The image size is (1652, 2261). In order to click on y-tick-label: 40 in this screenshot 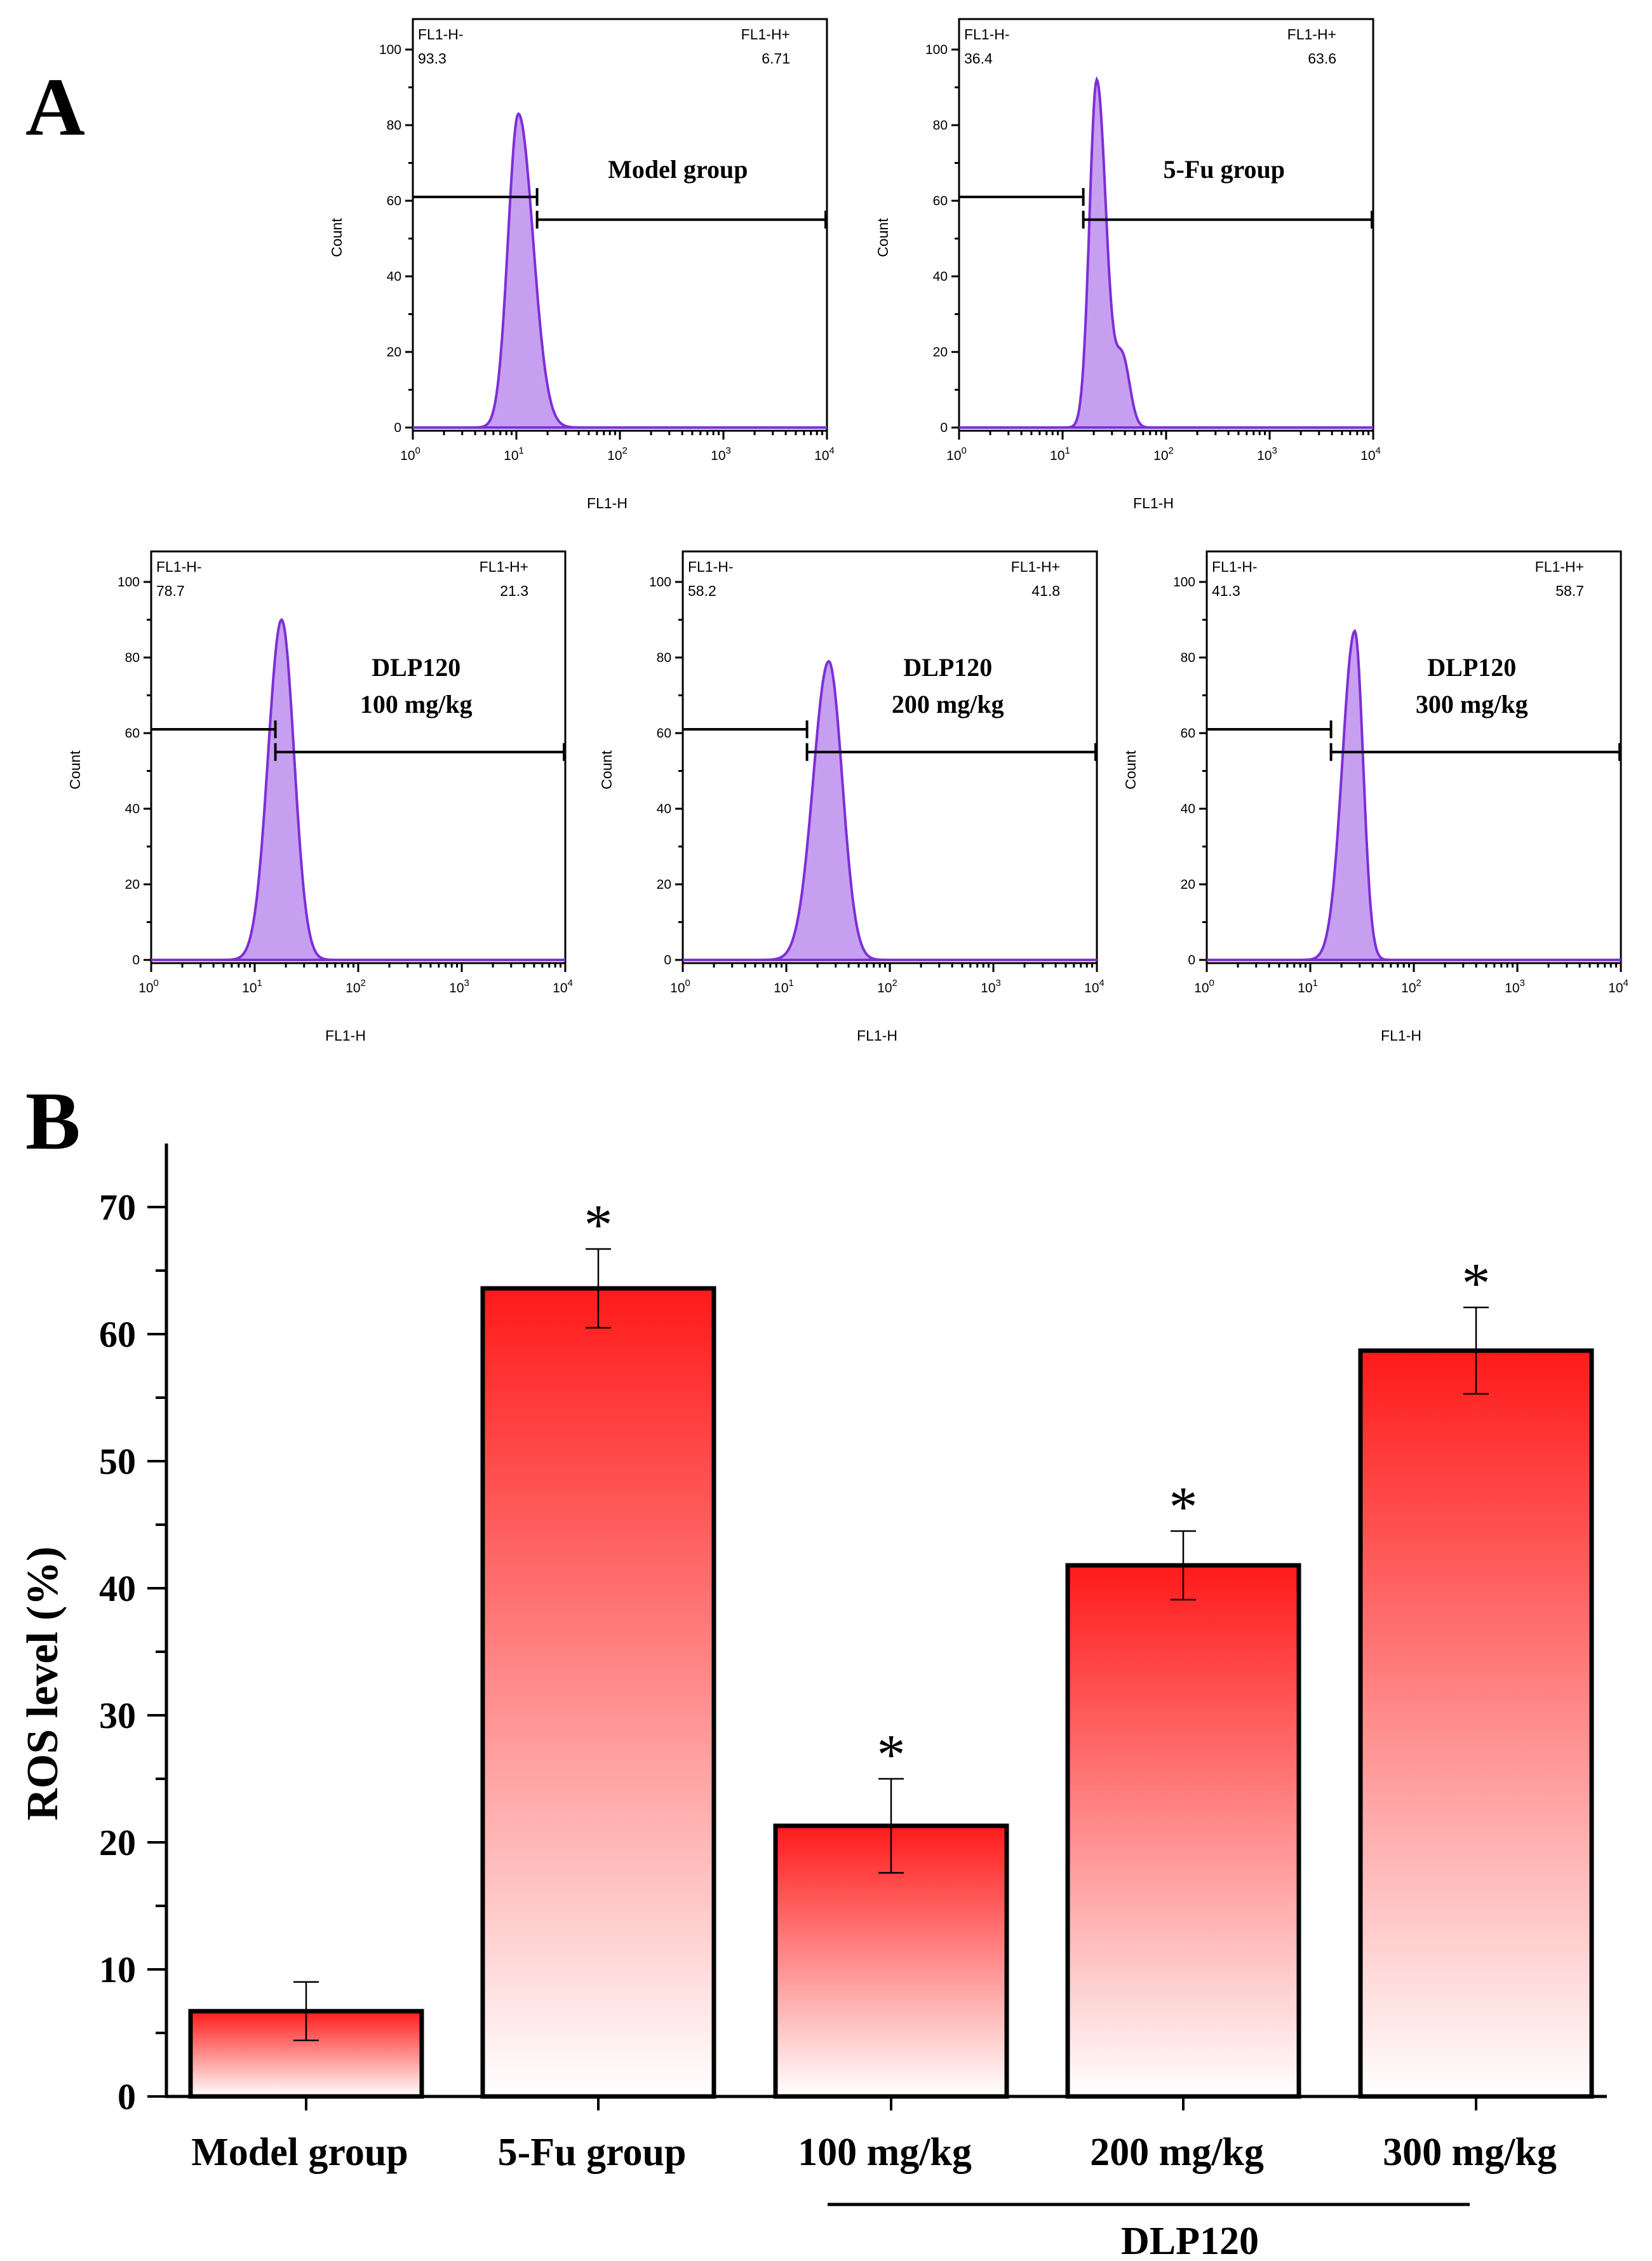, I will do `click(664, 809)`.